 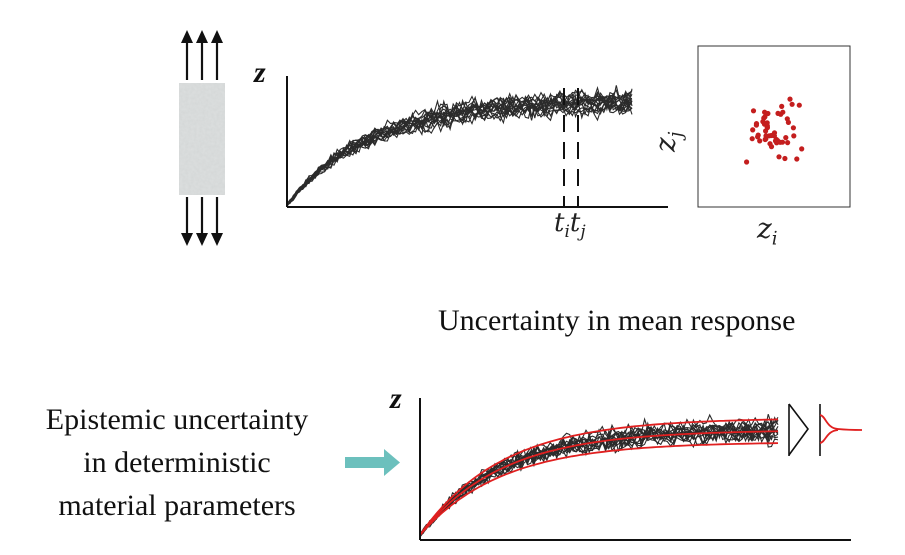 I want to click on top-y-axis-label: z, so click(x=260, y=72).